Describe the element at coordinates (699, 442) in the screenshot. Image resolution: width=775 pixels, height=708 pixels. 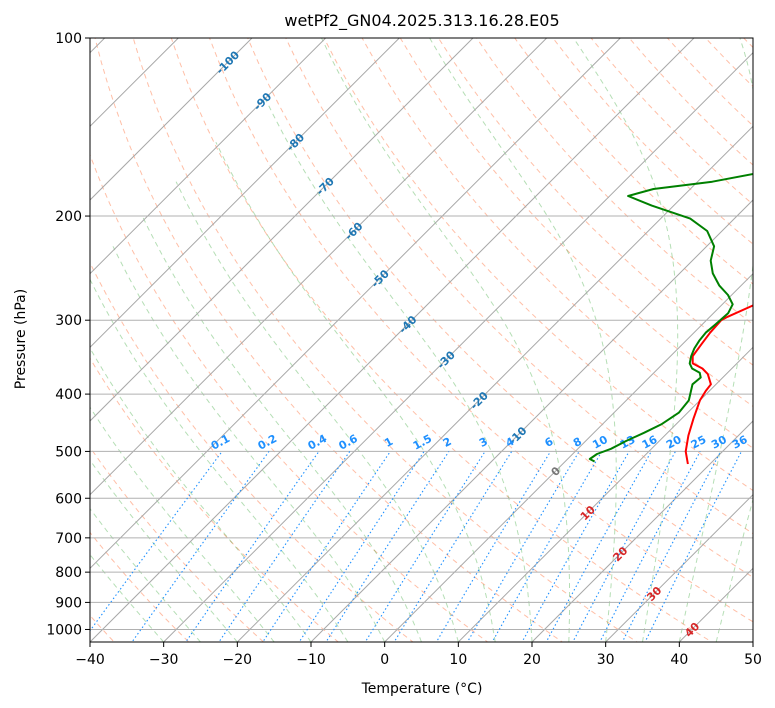
I see `mixing-ratio-label: 25` at that location.